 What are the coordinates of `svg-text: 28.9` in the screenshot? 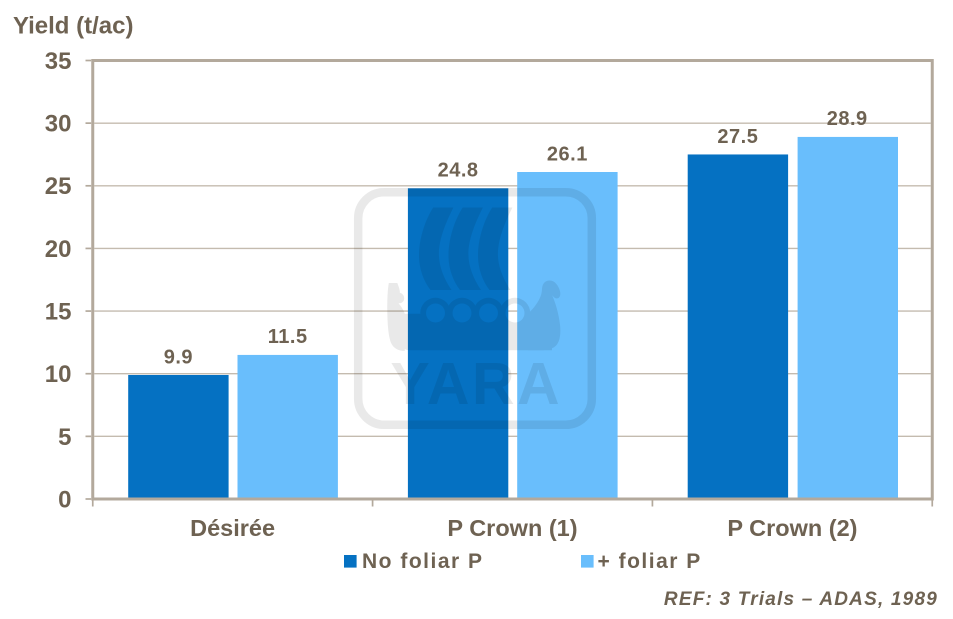 It's located at (847, 119).